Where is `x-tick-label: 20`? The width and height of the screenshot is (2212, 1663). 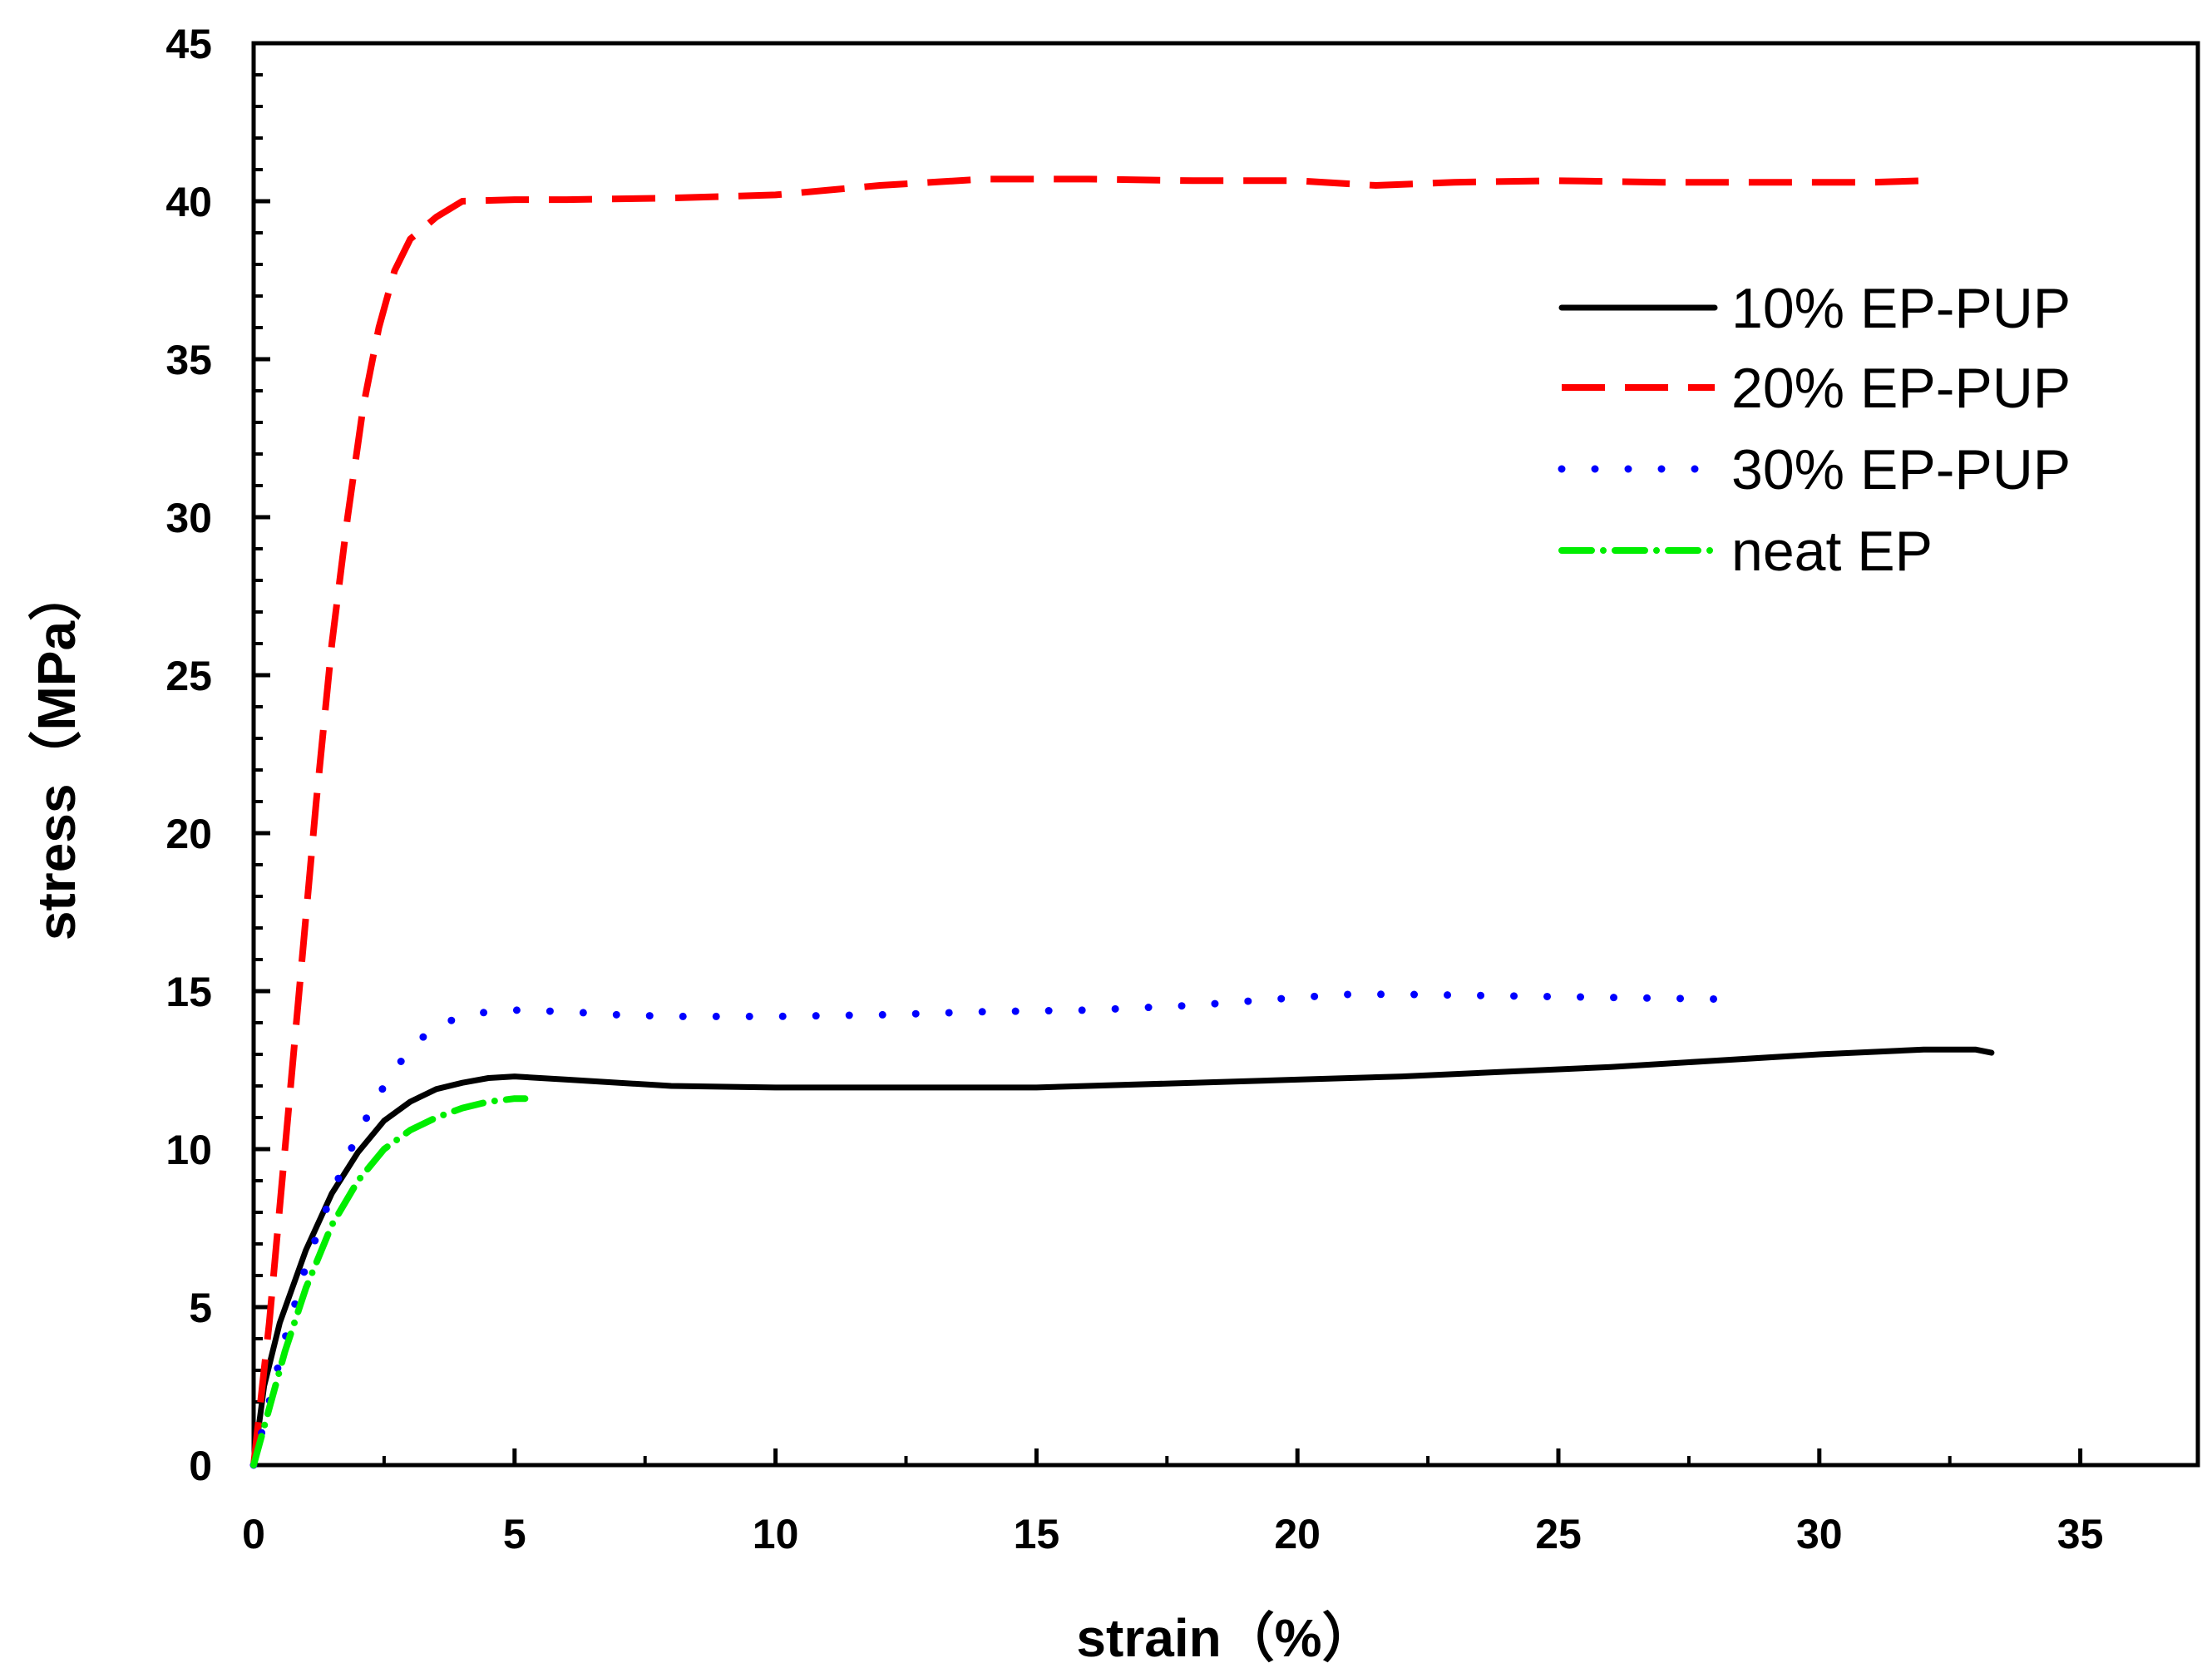 x-tick-label: 20 is located at coordinates (1297, 1534).